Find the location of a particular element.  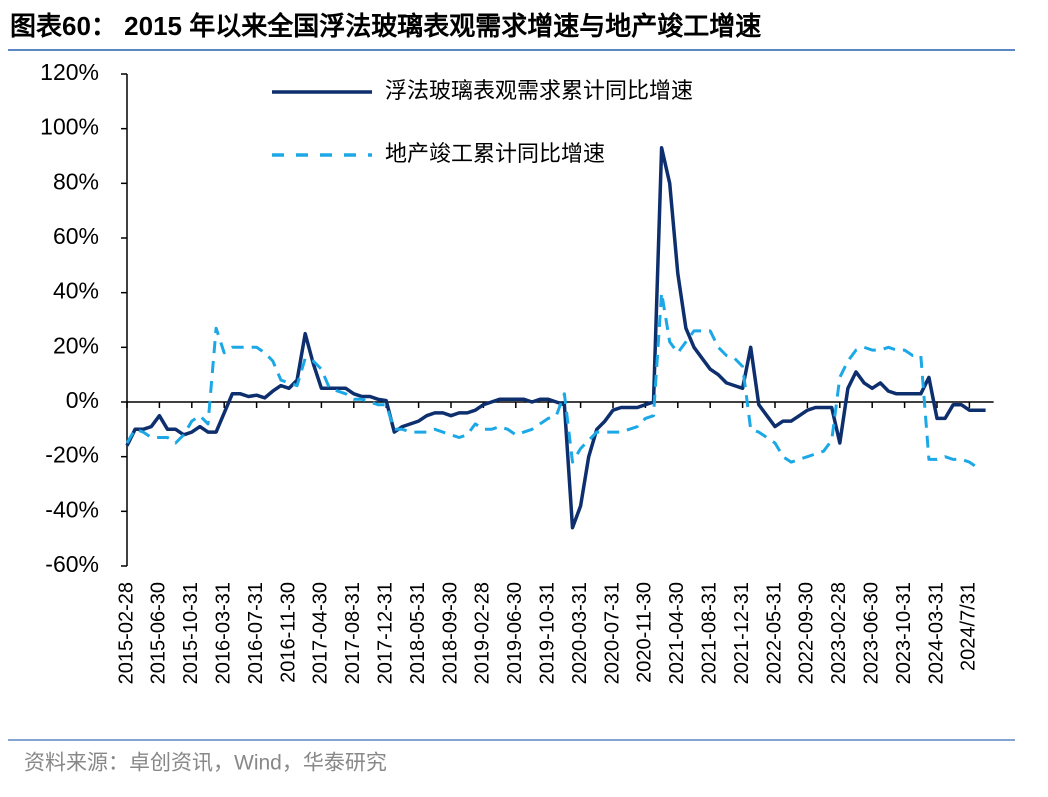

x-tick-label: 2022-05-31 is located at coordinates (774, 633).